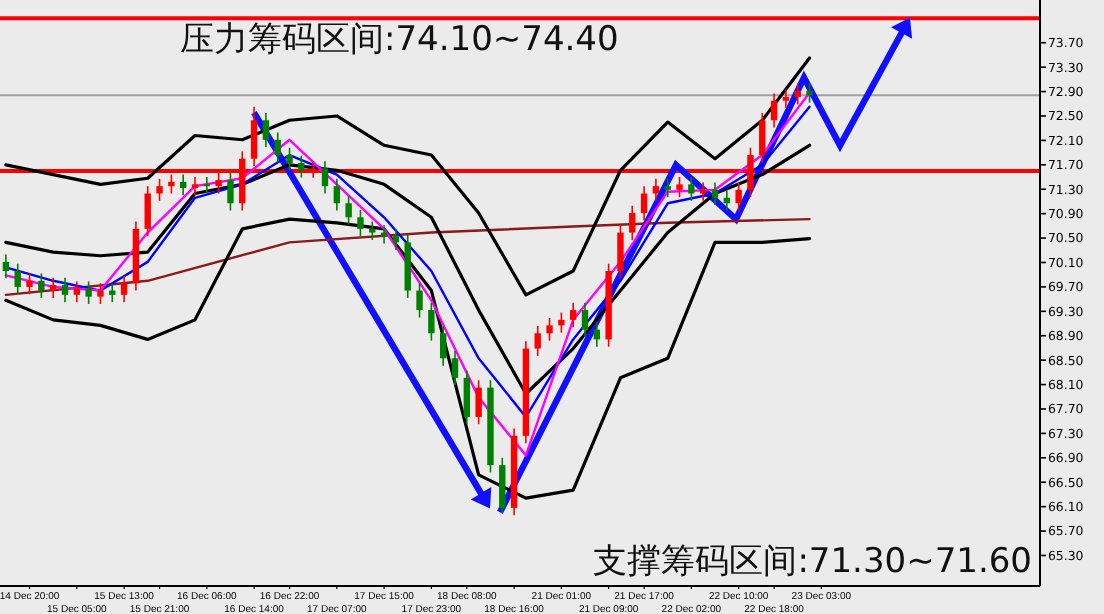 The image size is (1104, 614). I want to click on annotation: 支撑筹码区间:71.30~71.60, so click(812, 562).